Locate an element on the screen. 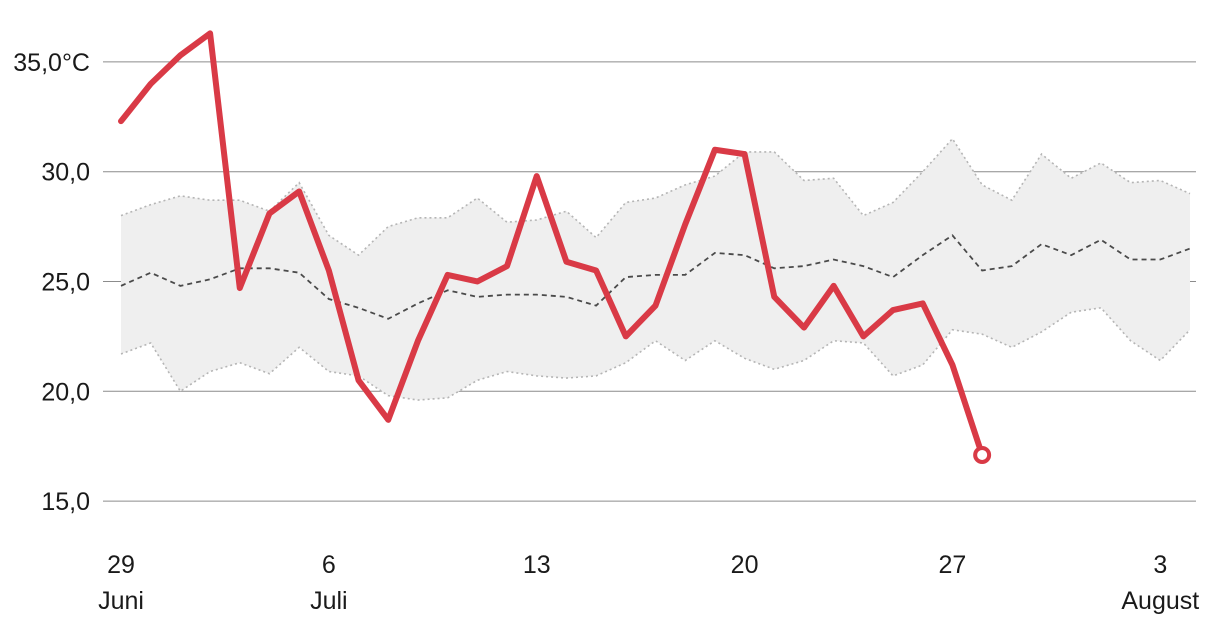  mean-line-group is located at coordinates (655, 277).